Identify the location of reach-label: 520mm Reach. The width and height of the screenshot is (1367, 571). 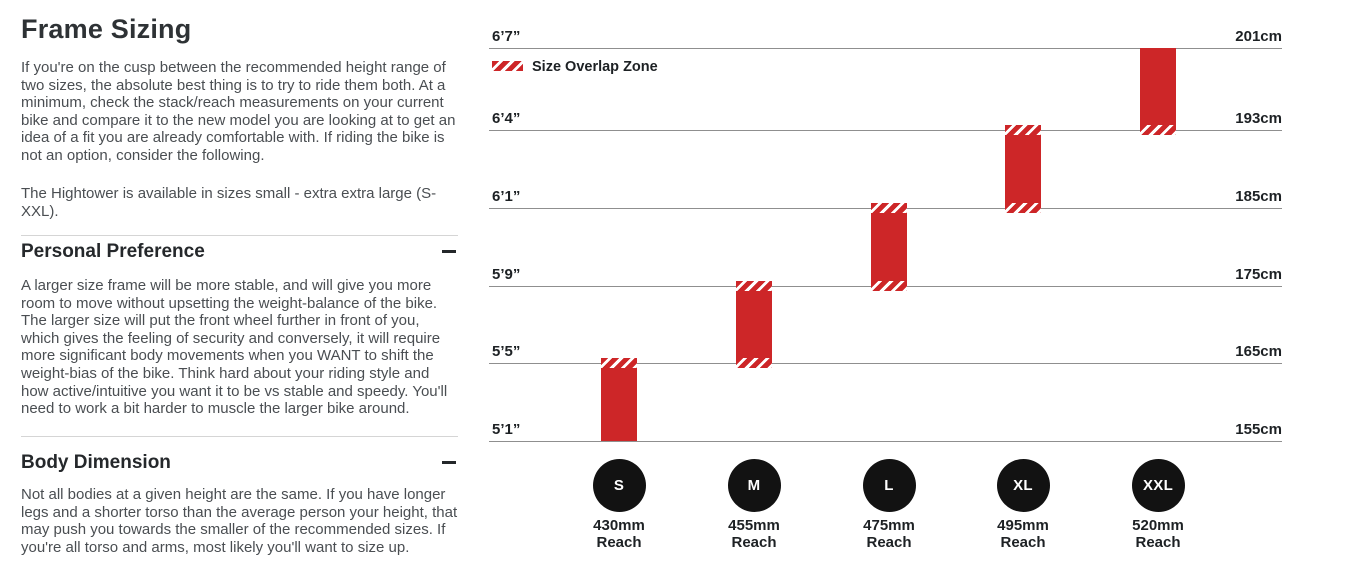
(1158, 534).